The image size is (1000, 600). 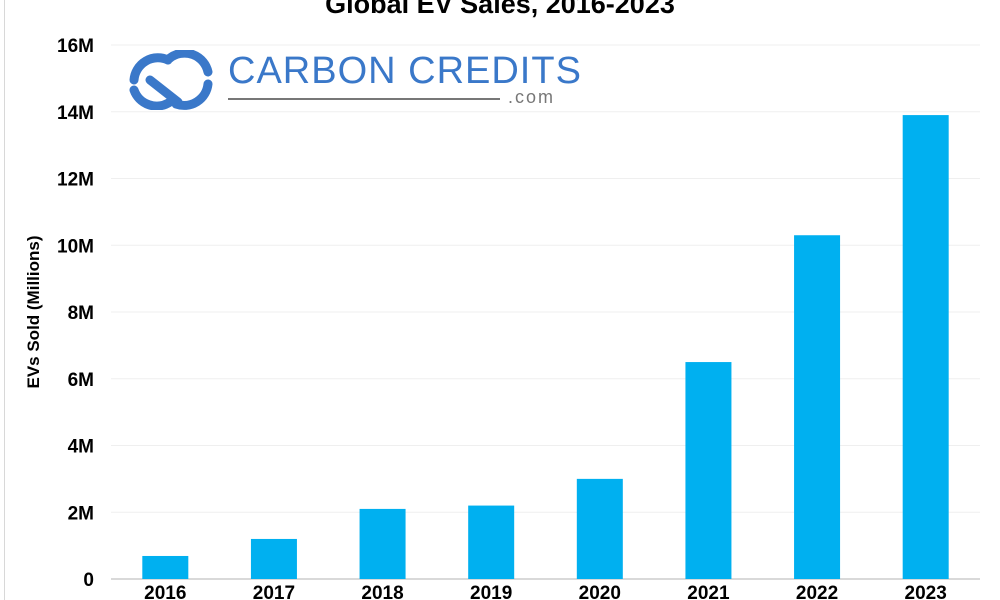 What do you see at coordinates (817, 407) in the screenshot?
I see `bar-2022` at bounding box center [817, 407].